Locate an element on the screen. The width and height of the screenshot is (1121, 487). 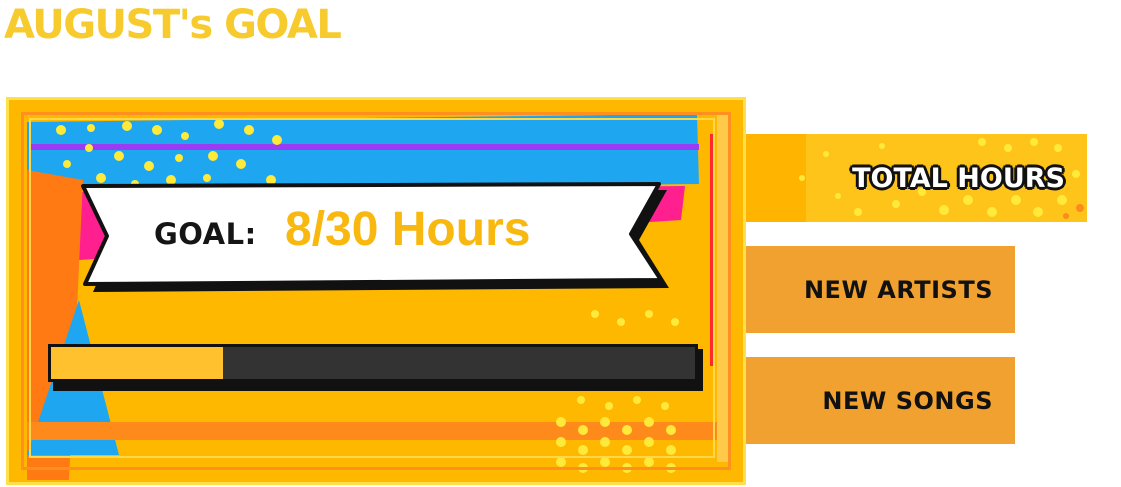
goal-label: GOAL: is located at coordinates (205, 234).